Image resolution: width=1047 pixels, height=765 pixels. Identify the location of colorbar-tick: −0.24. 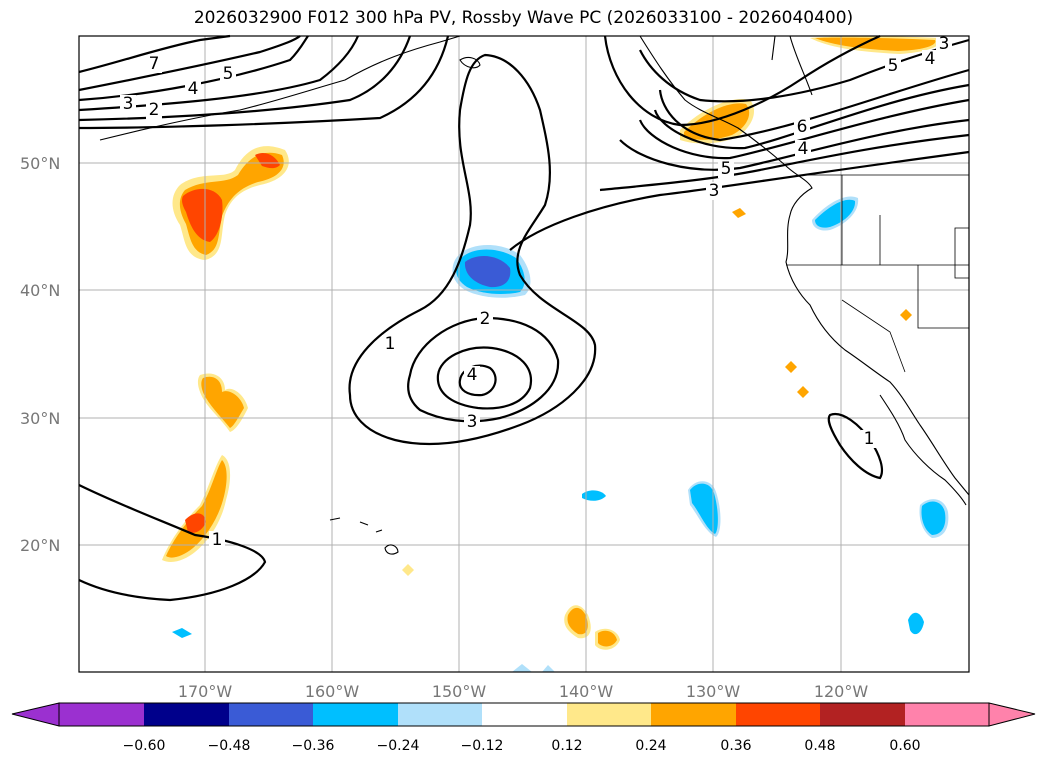
(398, 746).